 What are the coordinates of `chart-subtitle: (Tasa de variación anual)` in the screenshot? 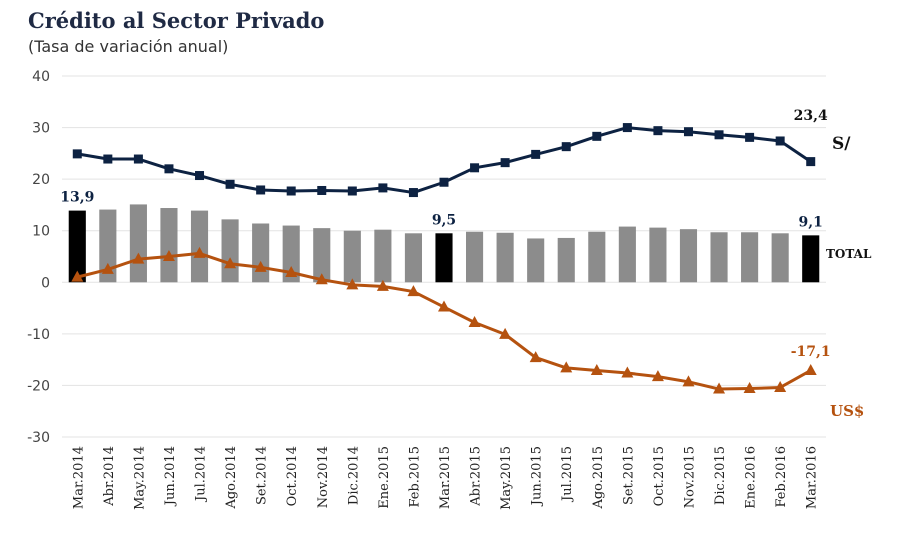 It's located at (128, 46).